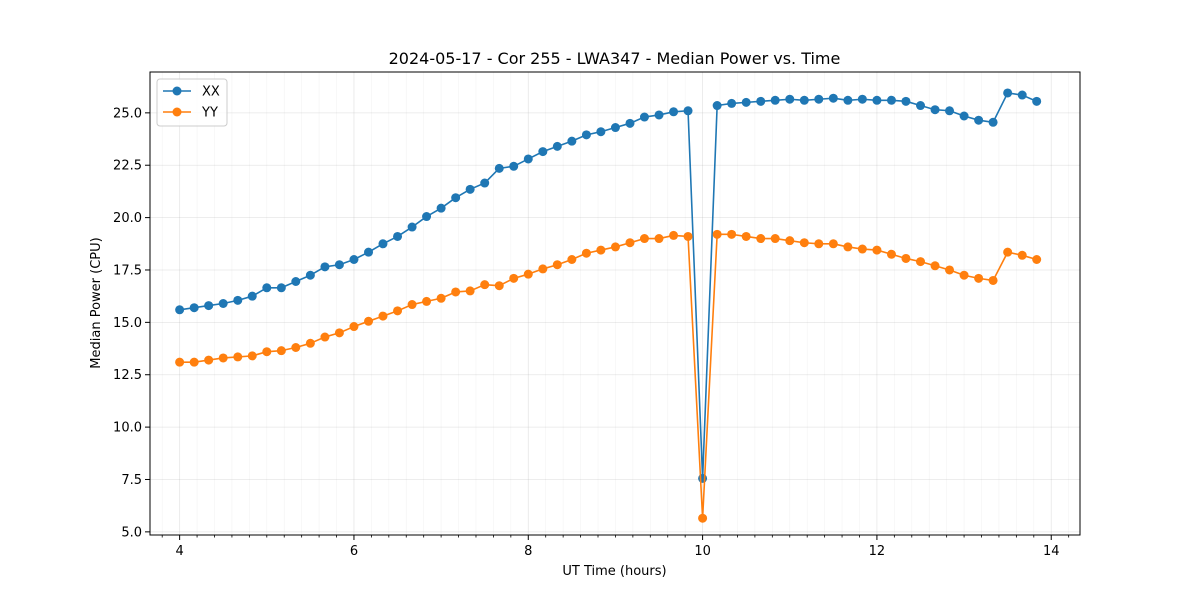  What do you see at coordinates (179, 551) in the screenshot?
I see `x-tick-label: 4` at bounding box center [179, 551].